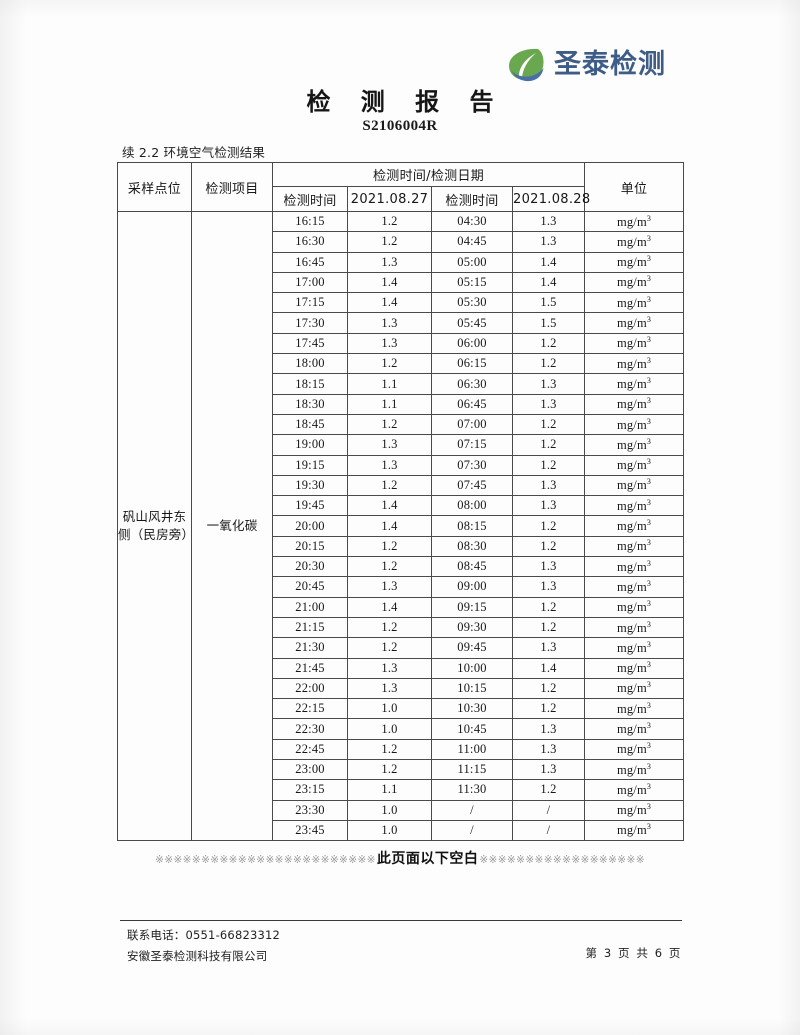 Image resolution: width=800 pixels, height=1035 pixels. I want to click on cell-time-day2: 11:00, so click(472, 749).